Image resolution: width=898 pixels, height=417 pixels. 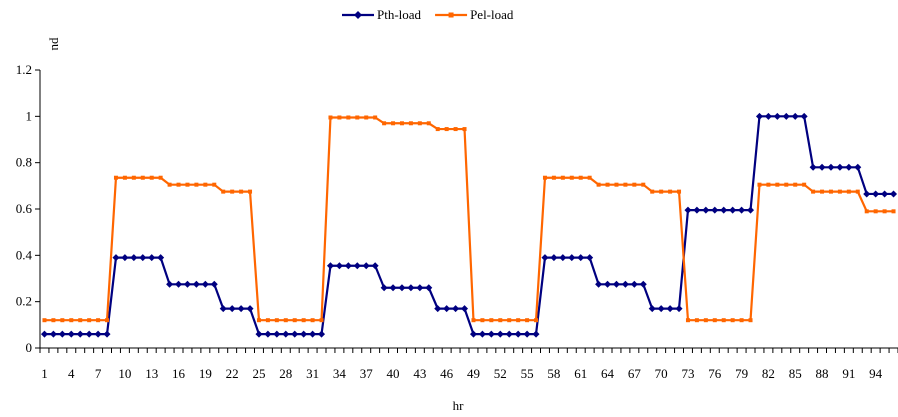 I want to click on x-axis-label: hr, so click(x=459, y=405).